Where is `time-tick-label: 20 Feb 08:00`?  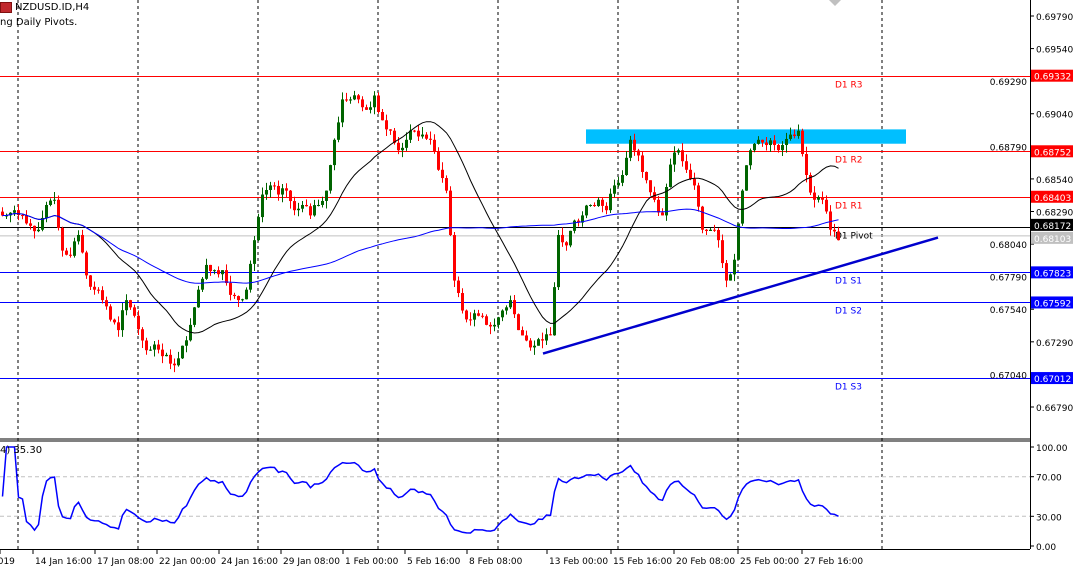
time-tick-label: 20 Feb 08:00 is located at coordinates (705, 562).